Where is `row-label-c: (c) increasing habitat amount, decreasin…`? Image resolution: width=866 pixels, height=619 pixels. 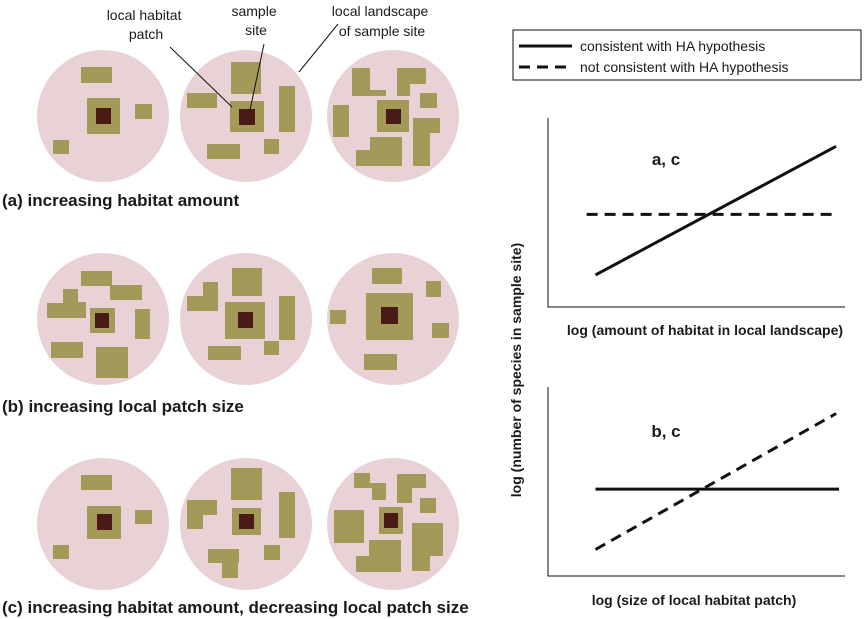
row-label-c: (c) increasing habitat amount, decreasin… is located at coordinates (235, 607).